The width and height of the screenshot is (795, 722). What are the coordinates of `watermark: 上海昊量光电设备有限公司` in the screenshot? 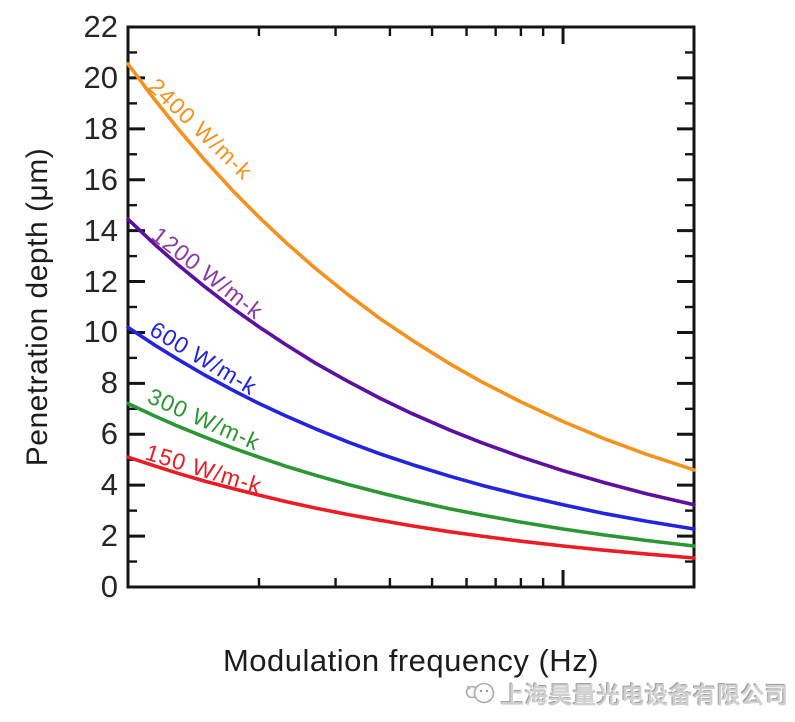 It's located at (626, 693).